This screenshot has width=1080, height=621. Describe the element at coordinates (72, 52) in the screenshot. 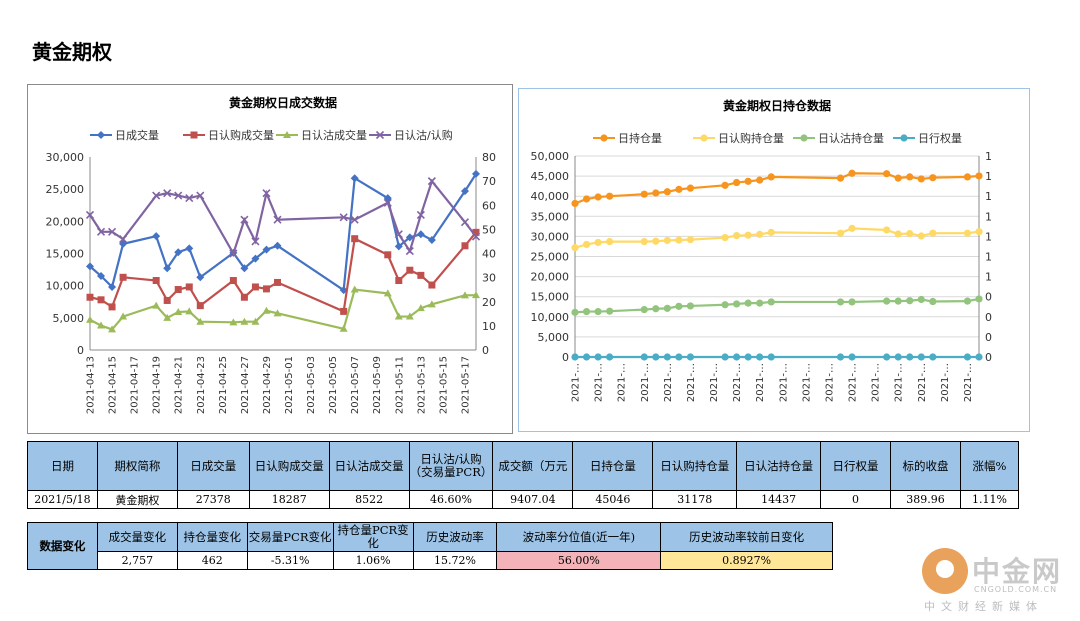

I see `page-title: 黄金期权` at that location.